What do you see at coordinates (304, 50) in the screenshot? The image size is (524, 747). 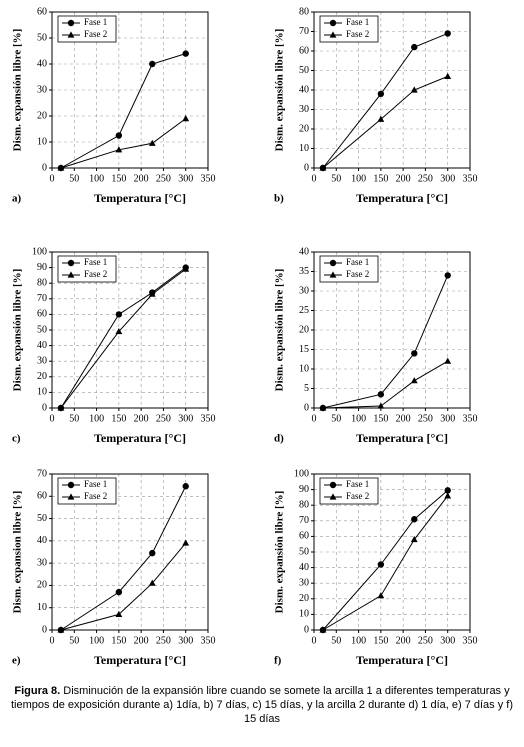 I see `y-tick-label: 60` at bounding box center [304, 50].